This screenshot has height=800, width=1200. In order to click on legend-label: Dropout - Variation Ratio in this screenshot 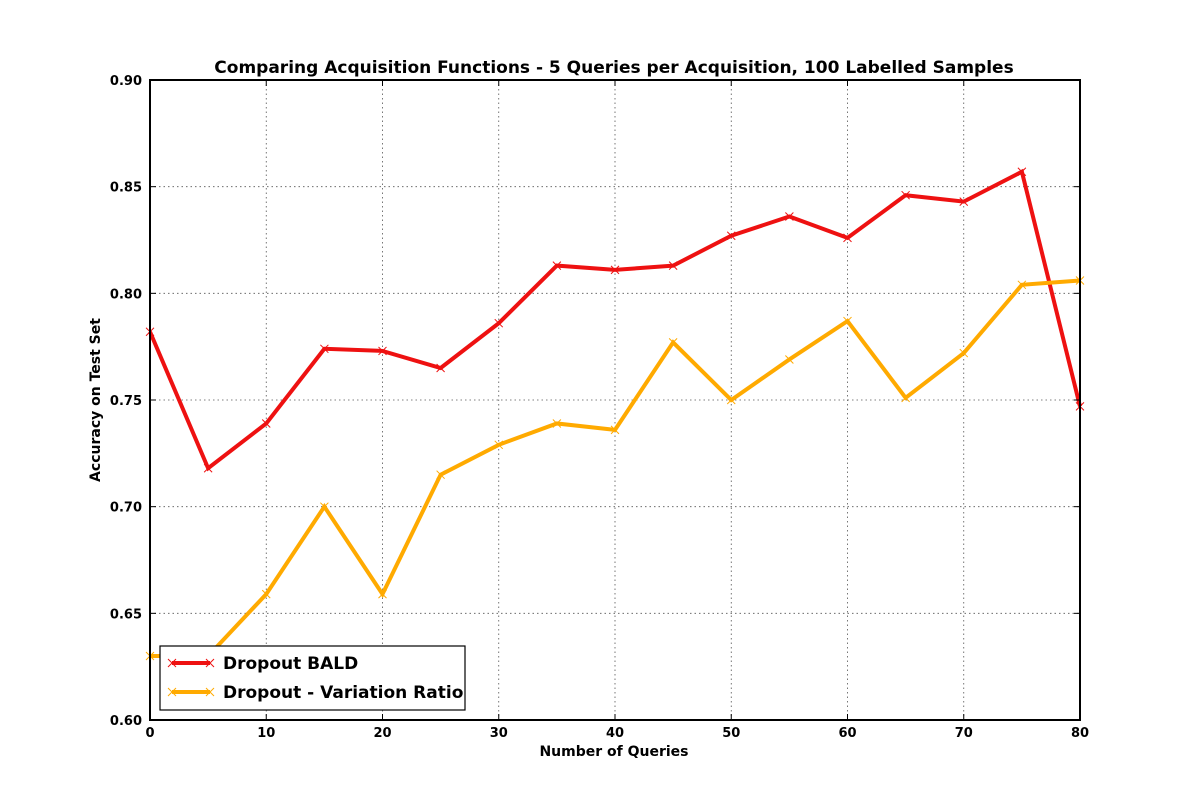, I will do `click(343, 693)`.